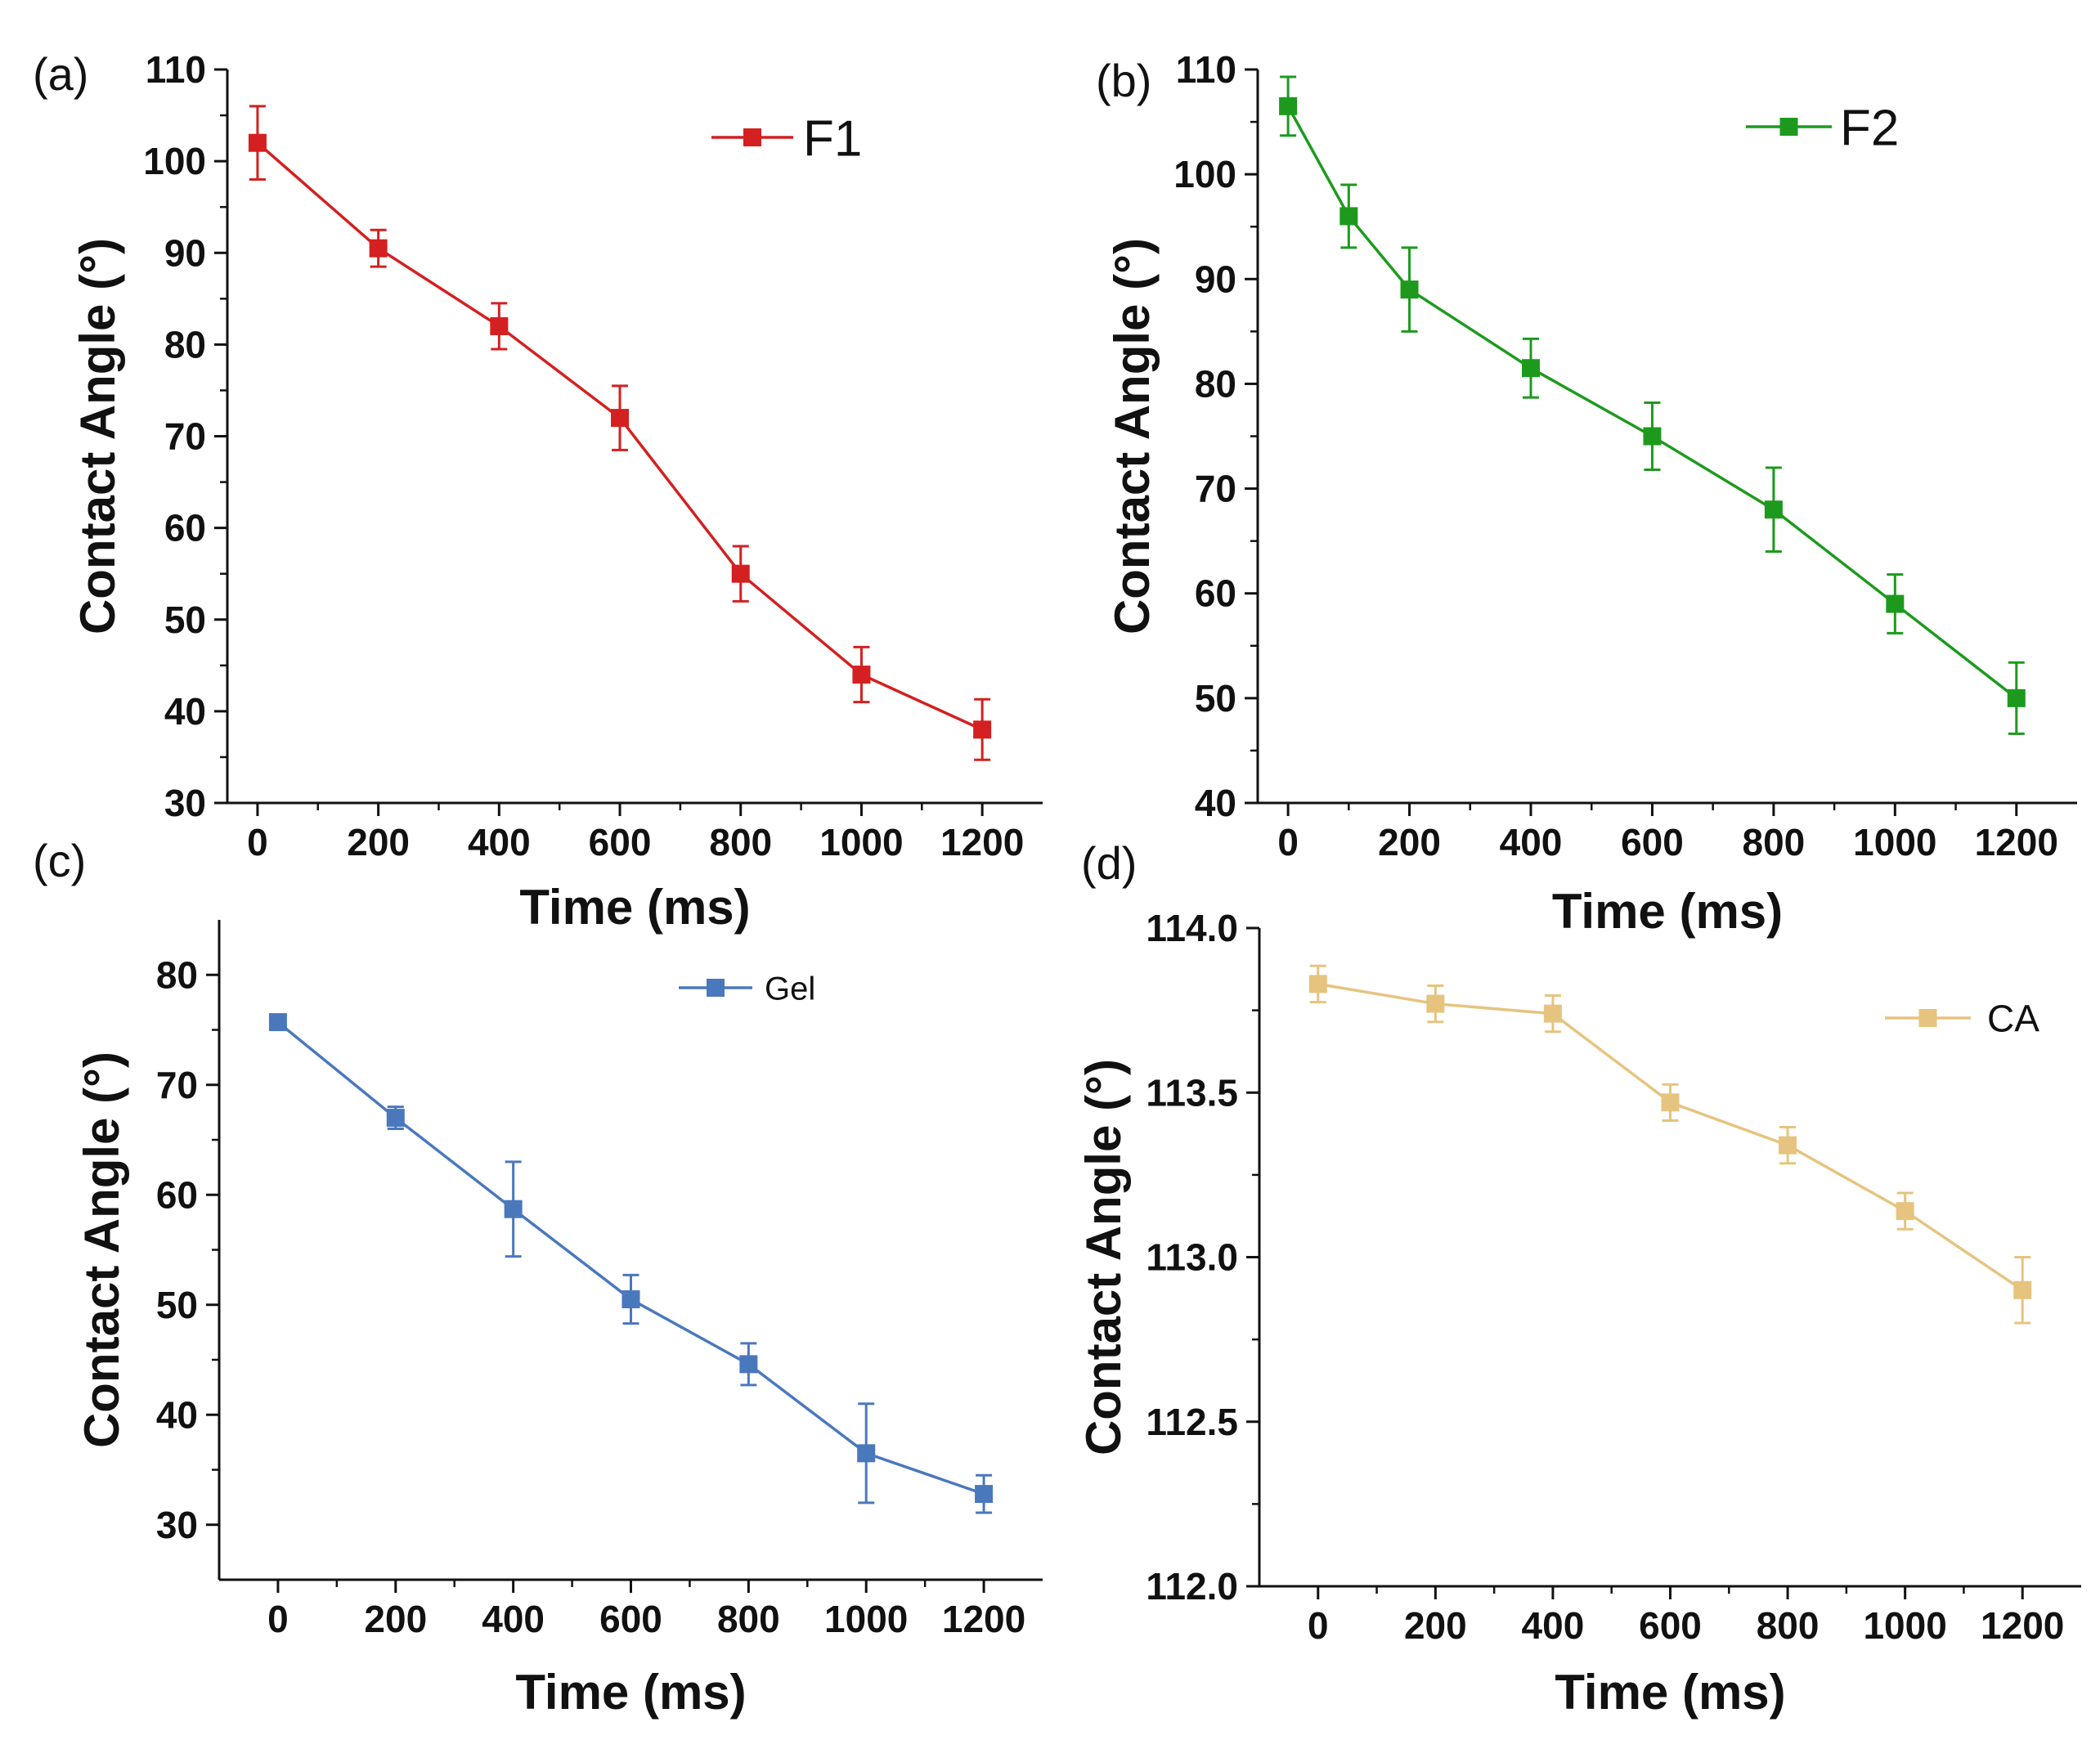 The width and height of the screenshot is (2100, 1740). Describe the element at coordinates (1822, 128) in the screenshot. I see `legend: F2` at that location.